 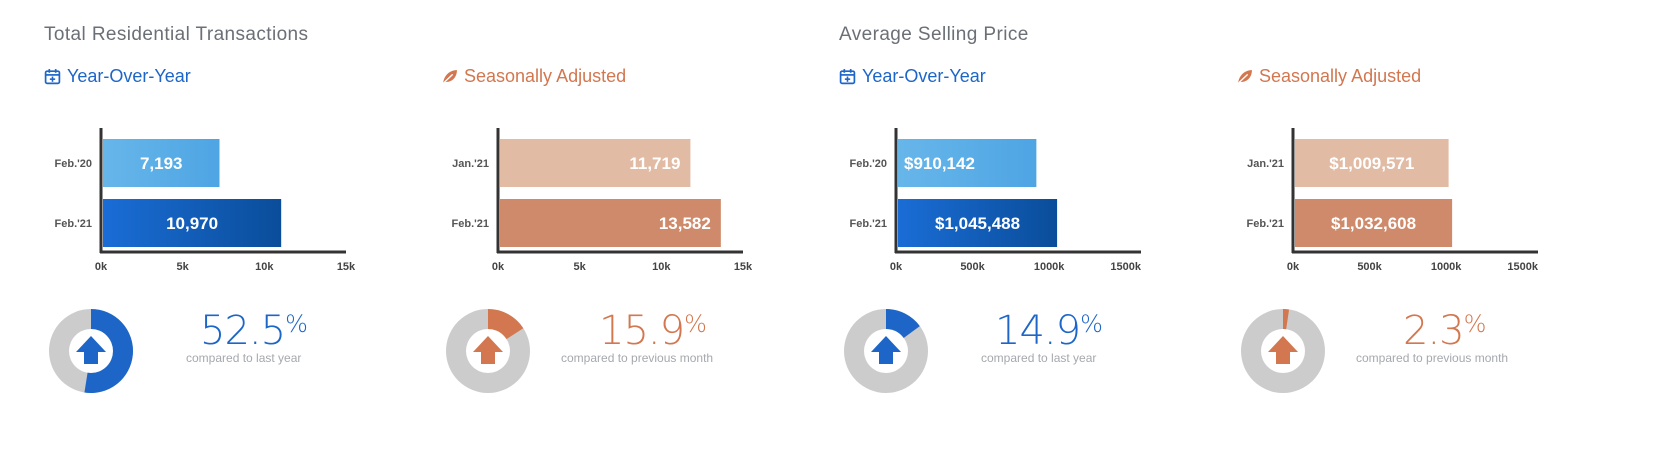 I want to click on percent-change: 15.9%, so click(x=653, y=331).